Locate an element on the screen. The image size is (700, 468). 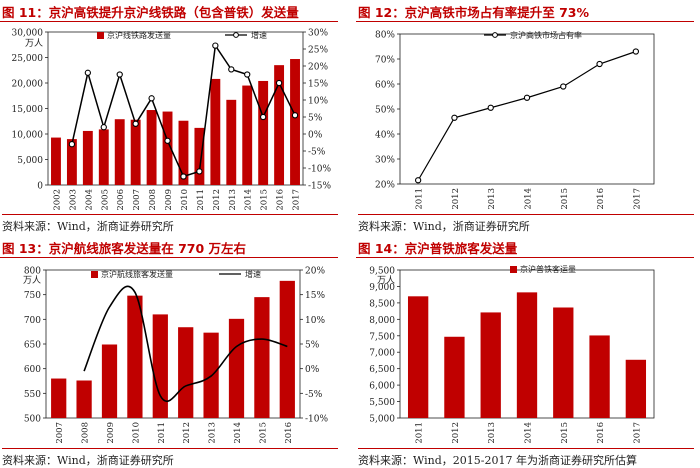
series-line is located at coordinates (527, 115).